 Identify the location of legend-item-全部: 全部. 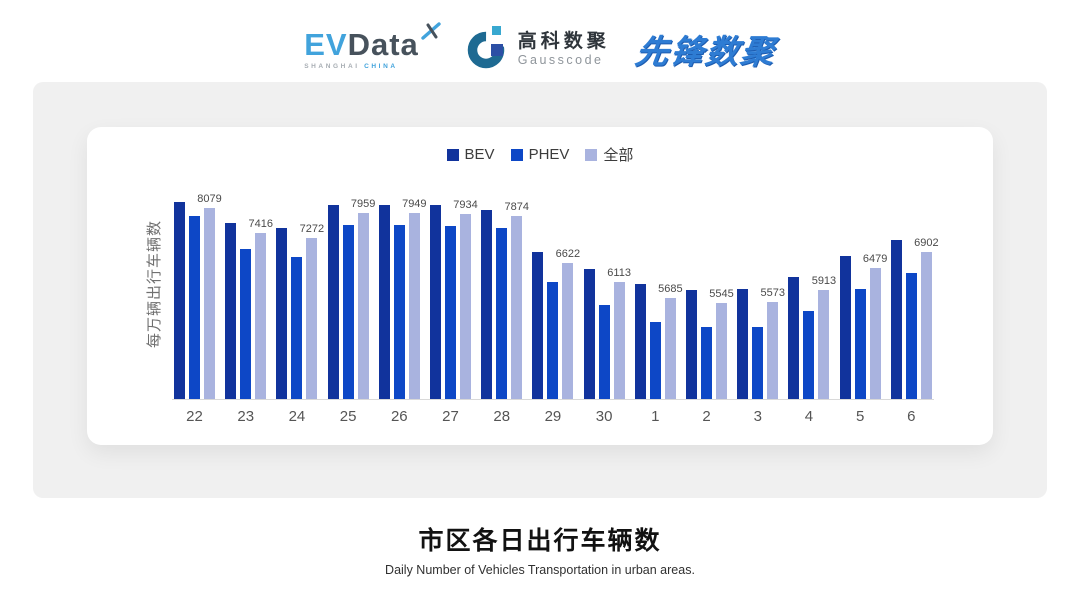
(609, 154).